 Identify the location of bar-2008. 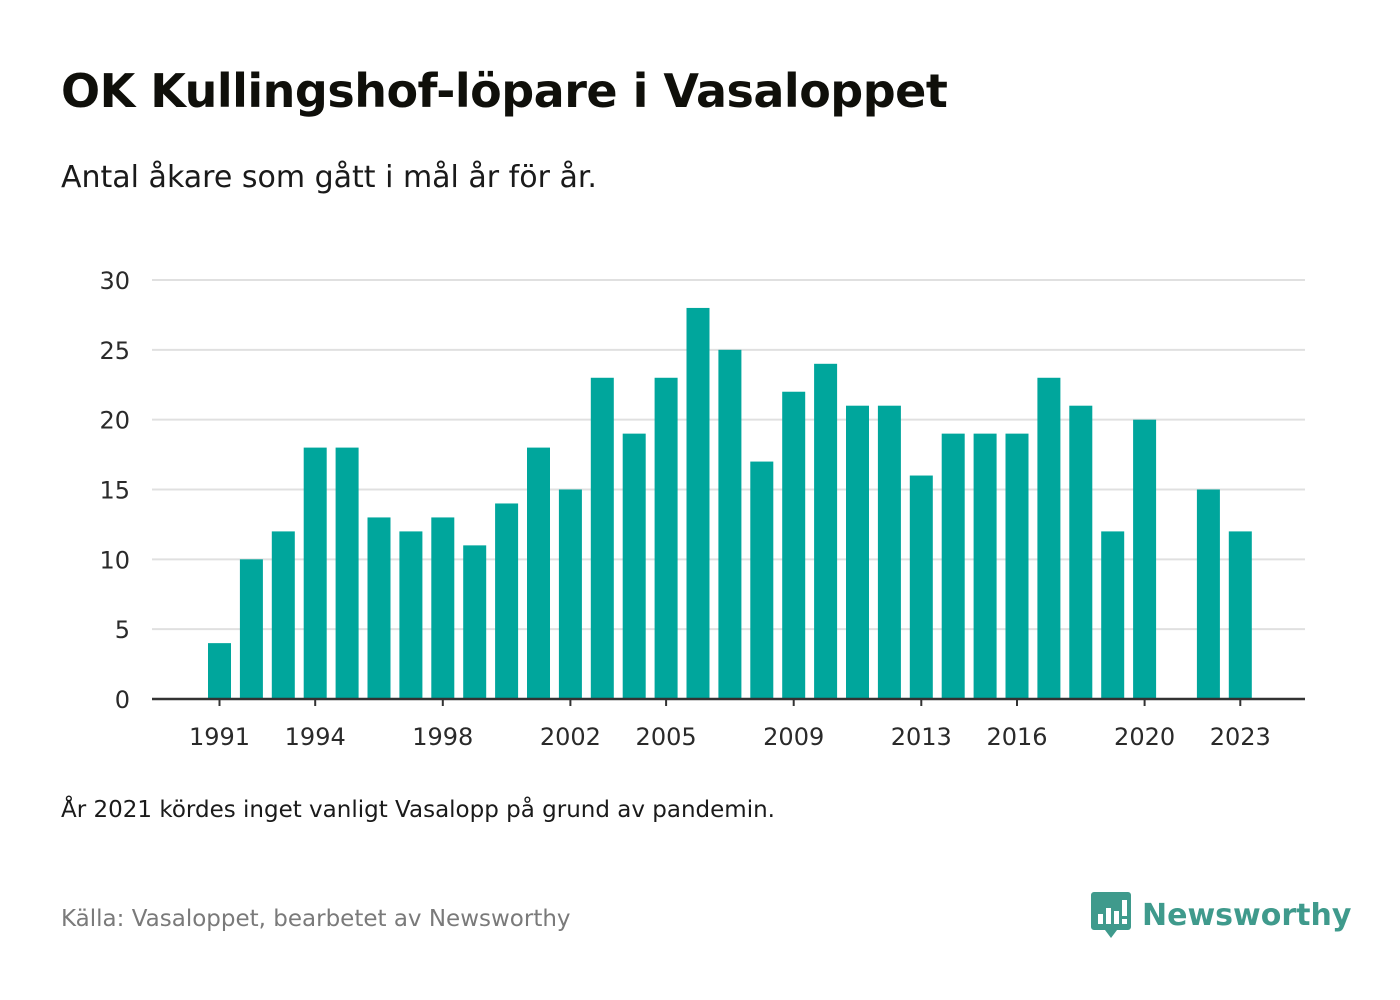
(762, 580).